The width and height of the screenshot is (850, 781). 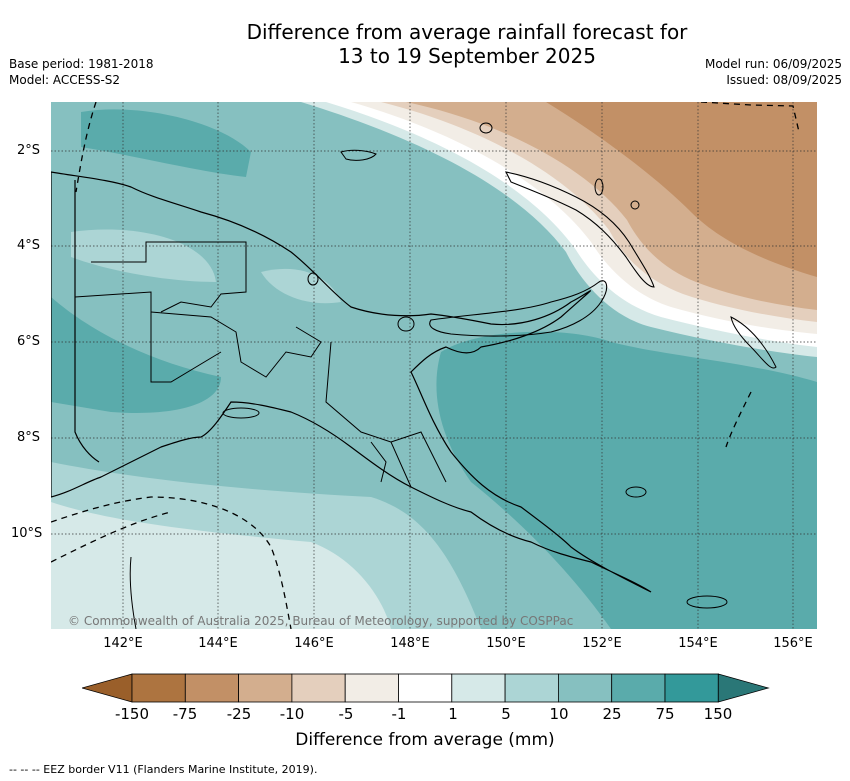 I want to click on issued-date: Issued: 08/09/2025, so click(x=784, y=80).